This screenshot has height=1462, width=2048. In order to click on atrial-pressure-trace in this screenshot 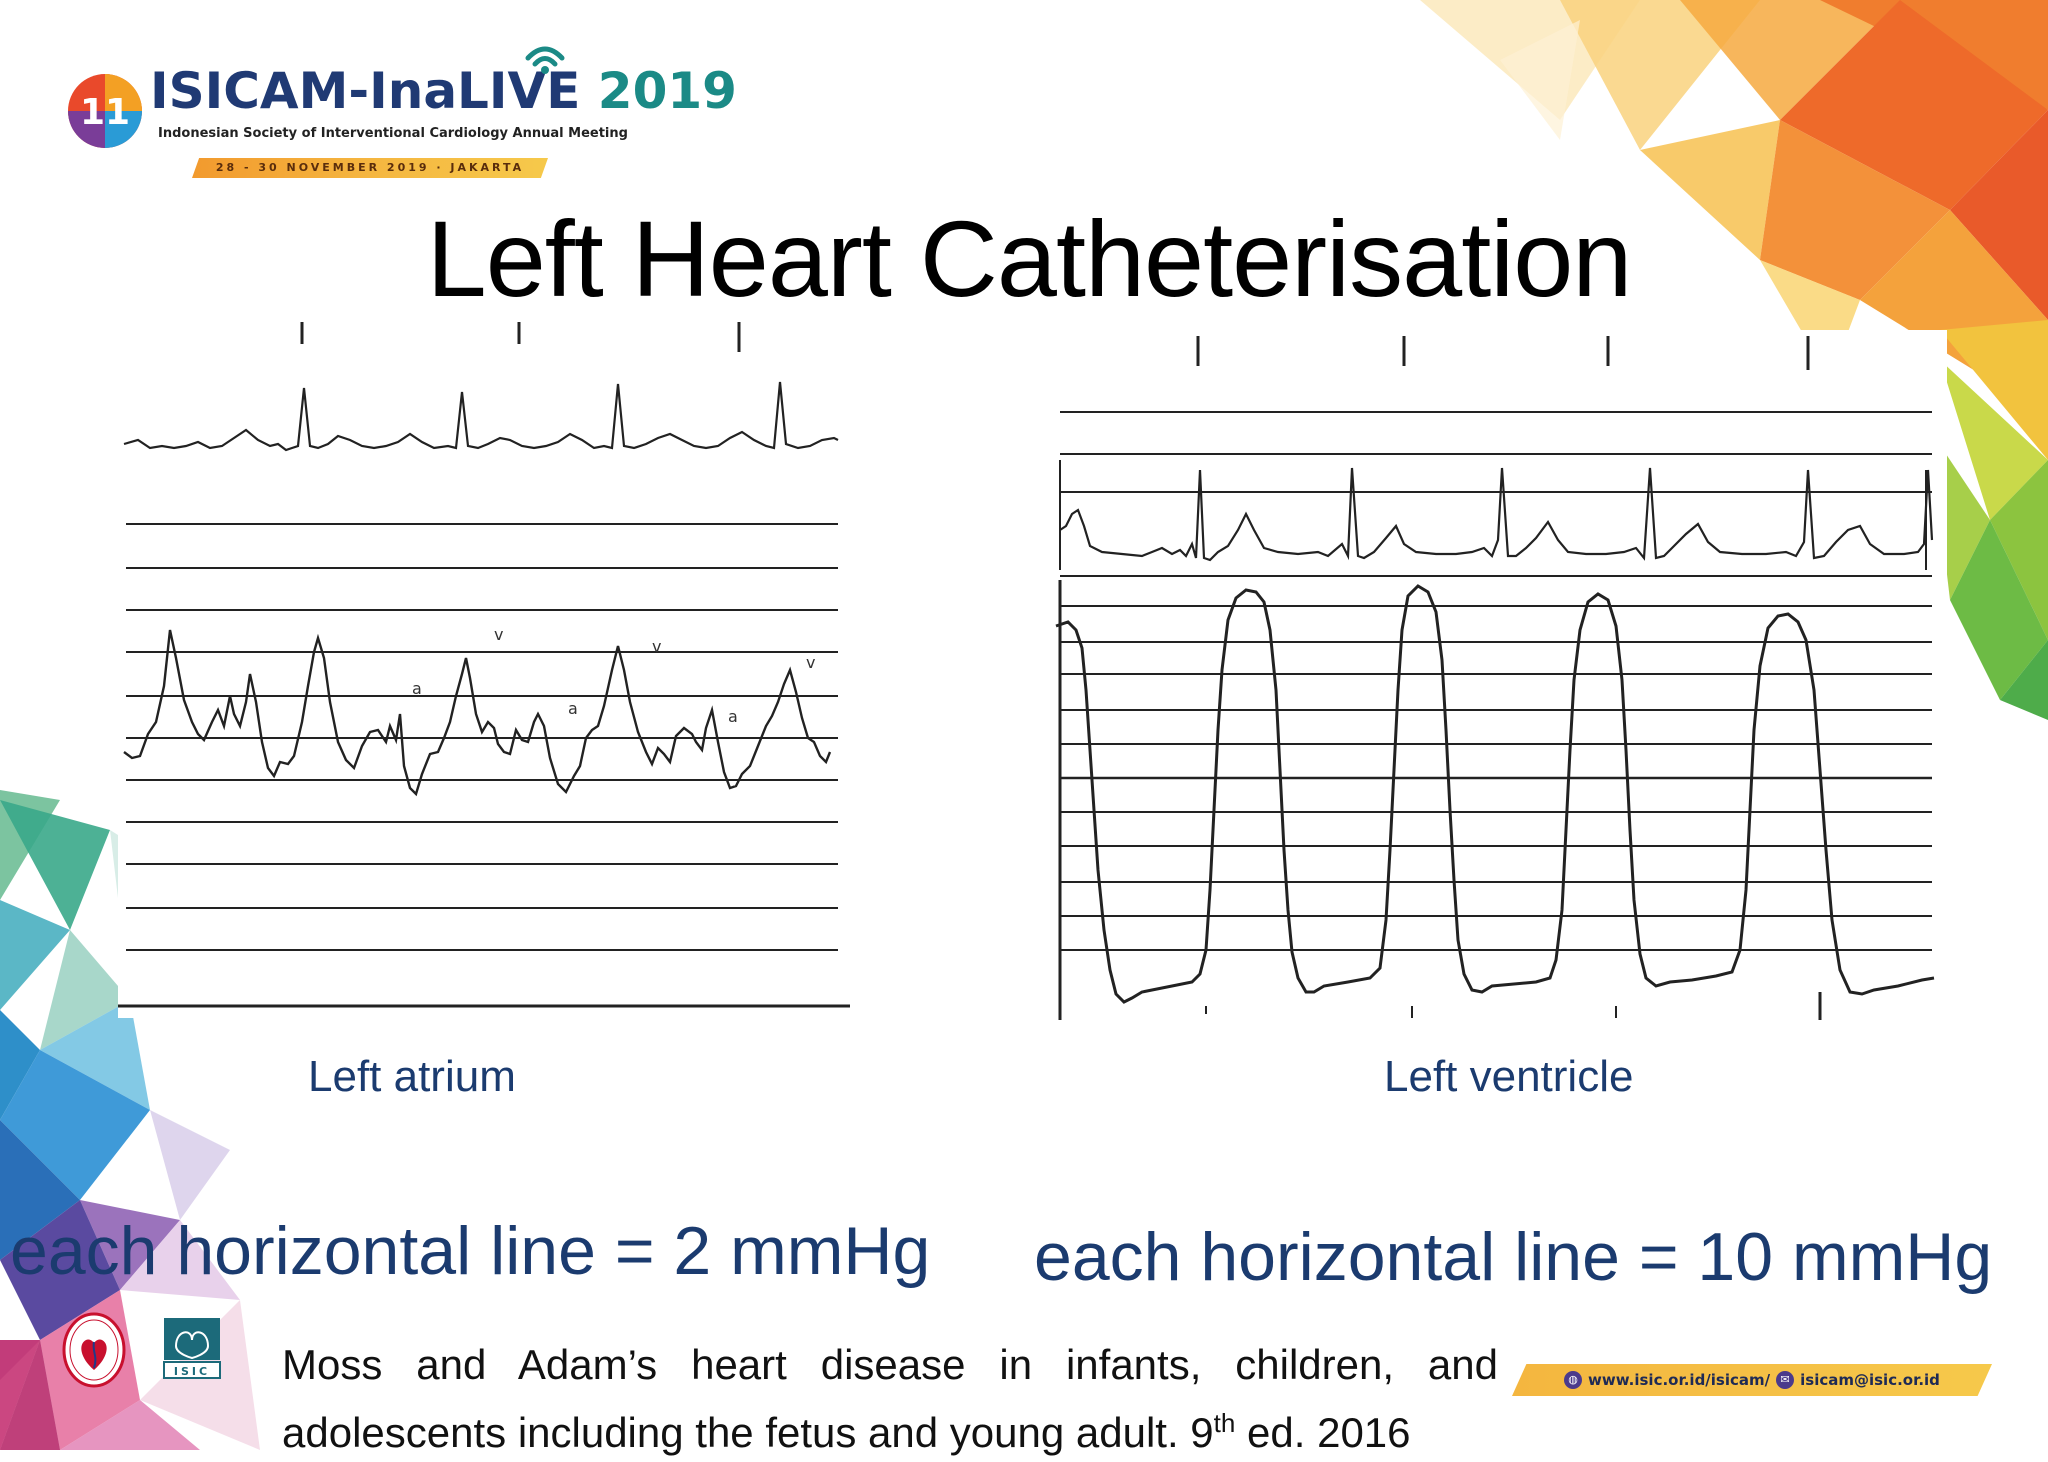, I will do `click(477, 713)`.